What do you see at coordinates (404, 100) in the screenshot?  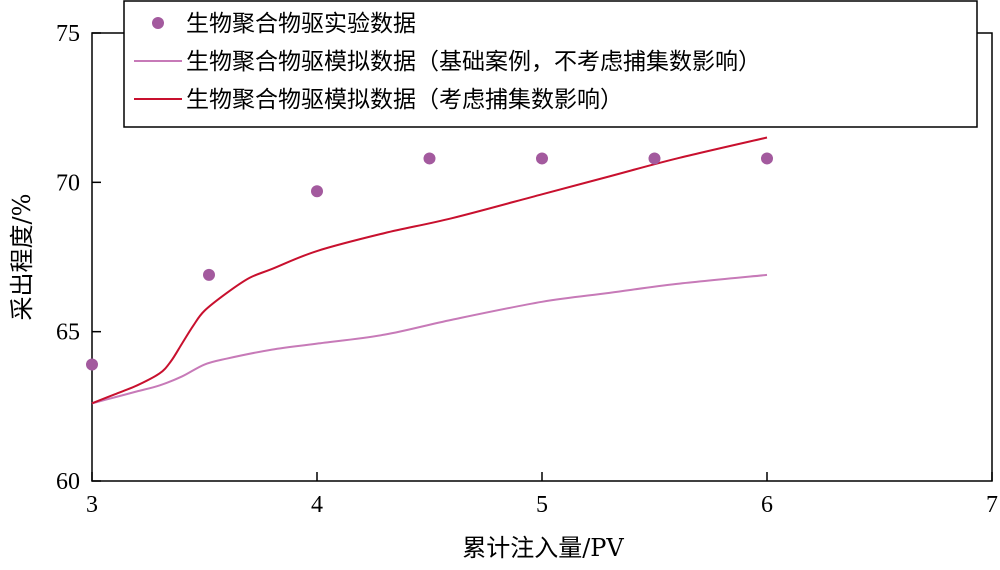 I see `legend-label: 生物聚合物驱模拟数据（考虑捕集数影响）` at bounding box center [404, 100].